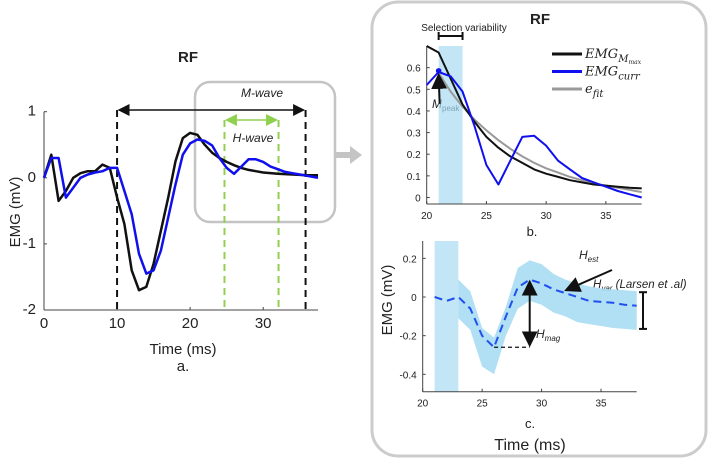 This screenshot has width=709, height=460. Describe the element at coordinates (640, 286) in the screenshot. I see `h-var-label: Hvar (Larsen et .al)` at that location.